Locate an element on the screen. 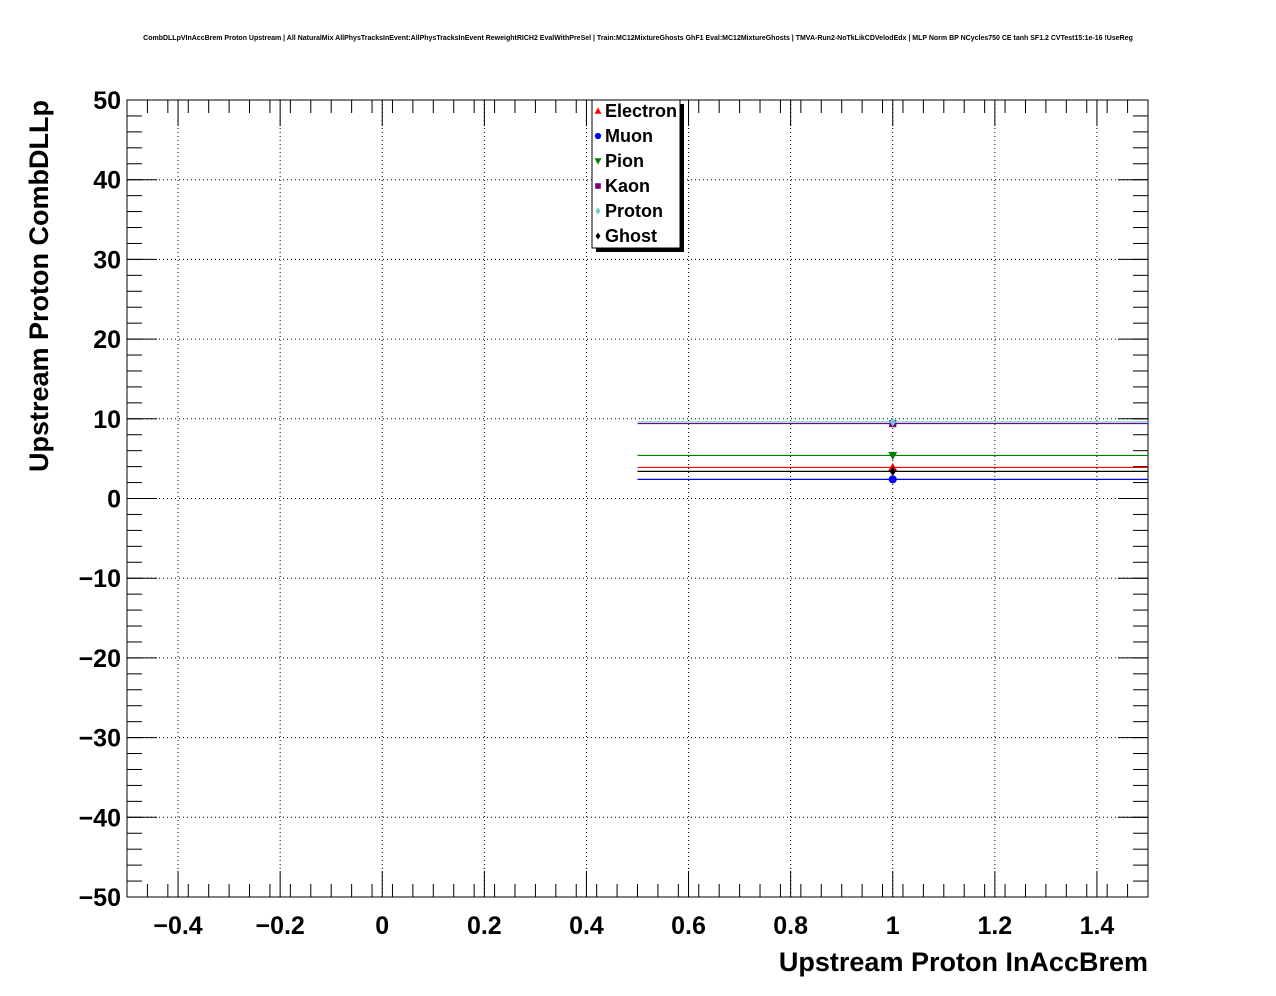 This screenshot has height=996, width=1276. y-tick-label: −20 is located at coordinates (100, 659).